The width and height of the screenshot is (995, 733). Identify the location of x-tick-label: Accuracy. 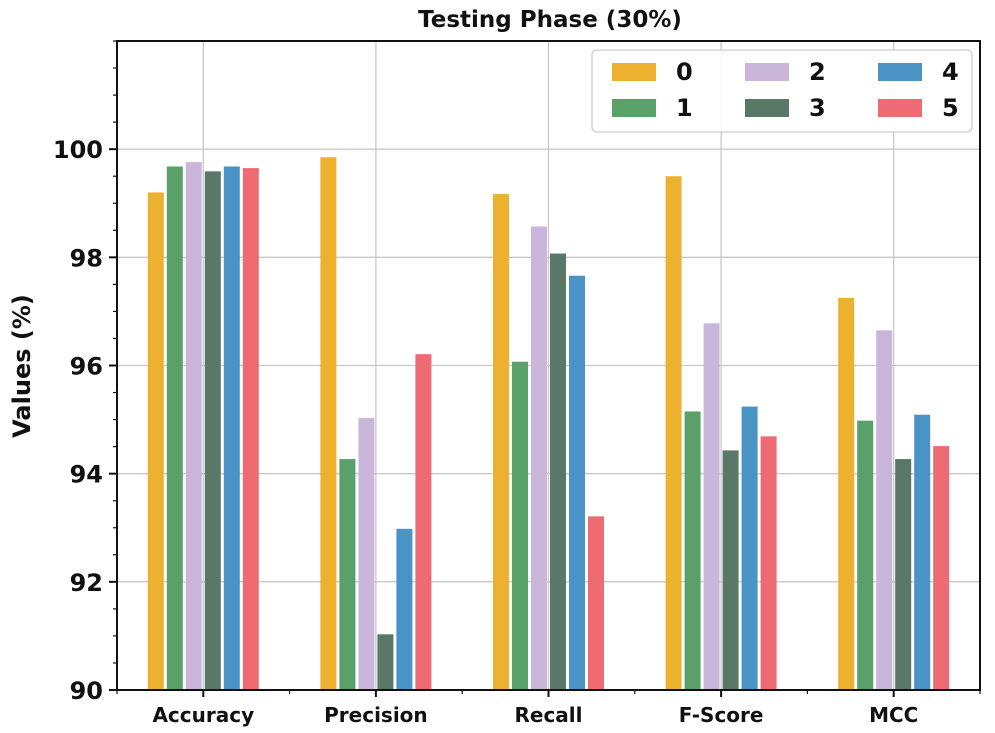
(203, 715).